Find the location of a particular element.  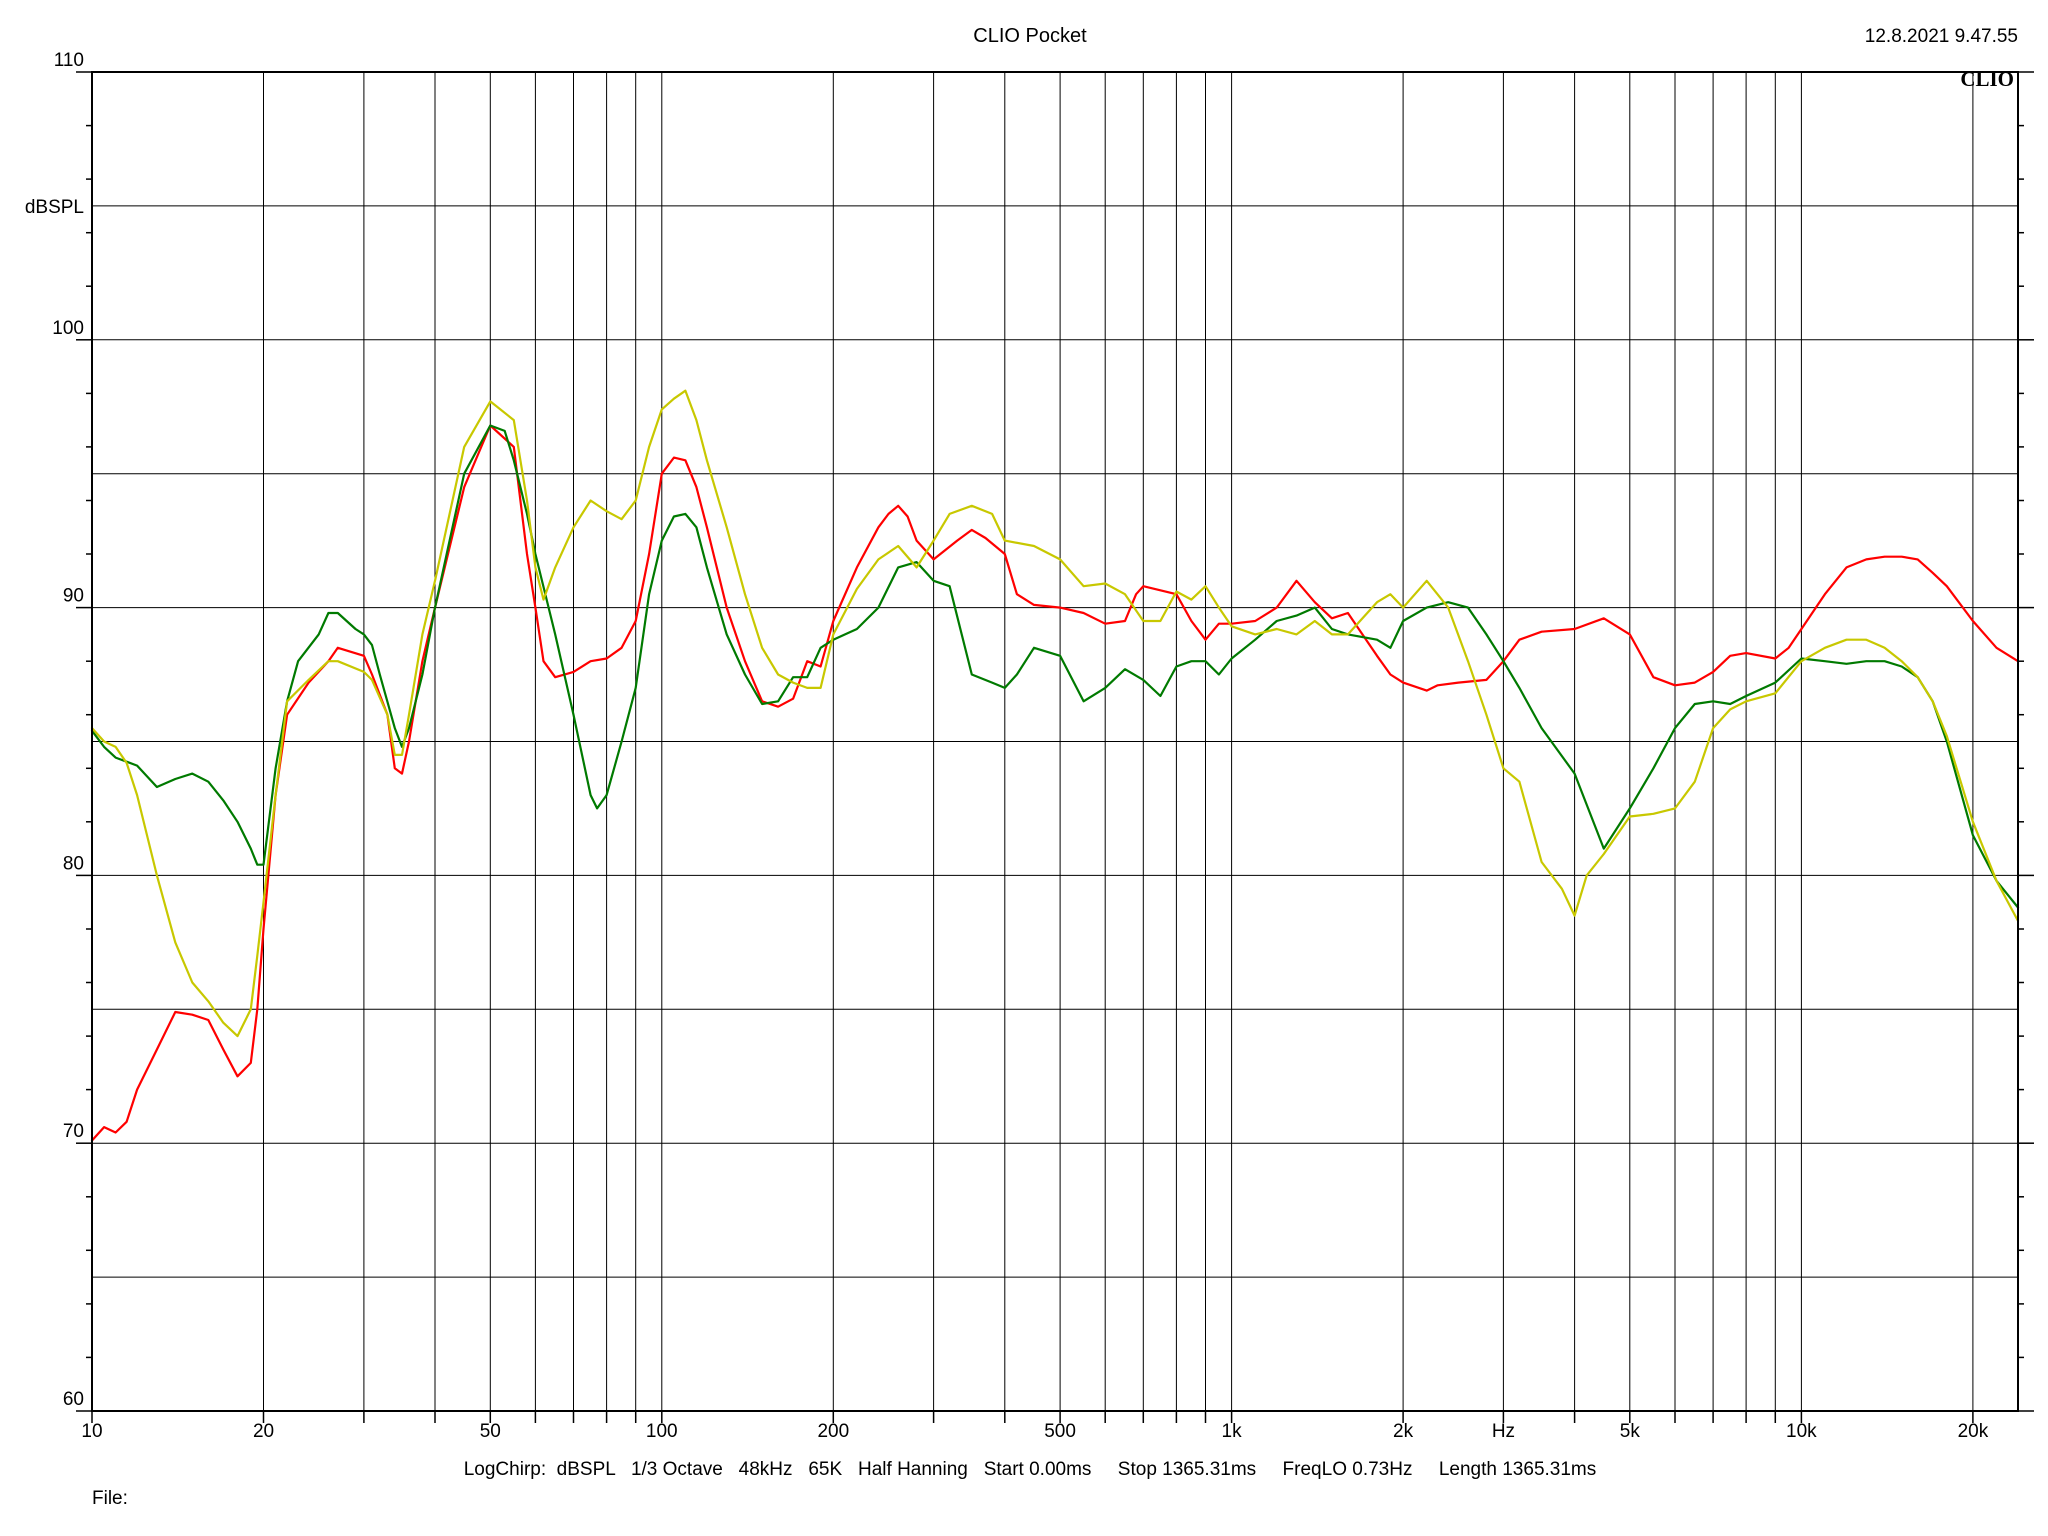

x-axis-unit: Hz is located at coordinates (1503, 1431).